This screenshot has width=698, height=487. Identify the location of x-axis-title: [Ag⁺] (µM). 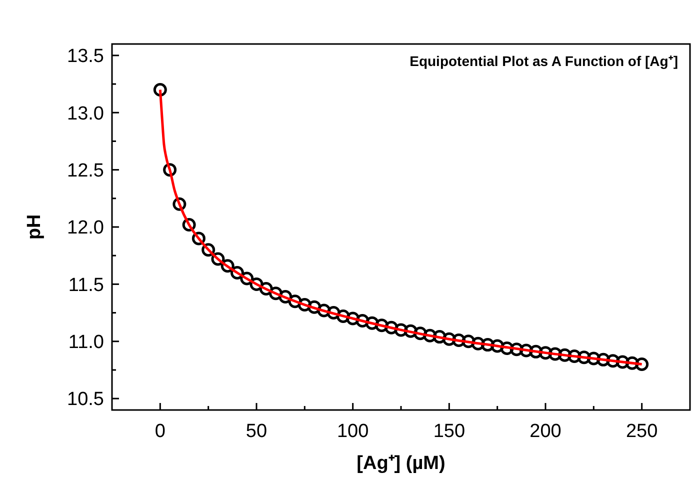
(401, 463).